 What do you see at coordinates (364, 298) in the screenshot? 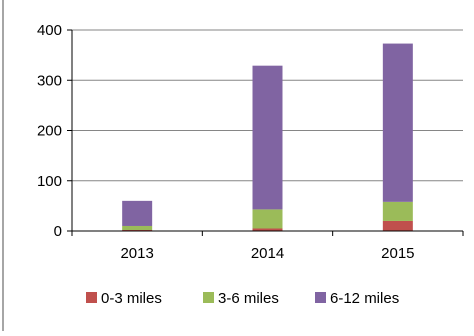
I see `legend-label: 6-12 miles` at bounding box center [364, 298].